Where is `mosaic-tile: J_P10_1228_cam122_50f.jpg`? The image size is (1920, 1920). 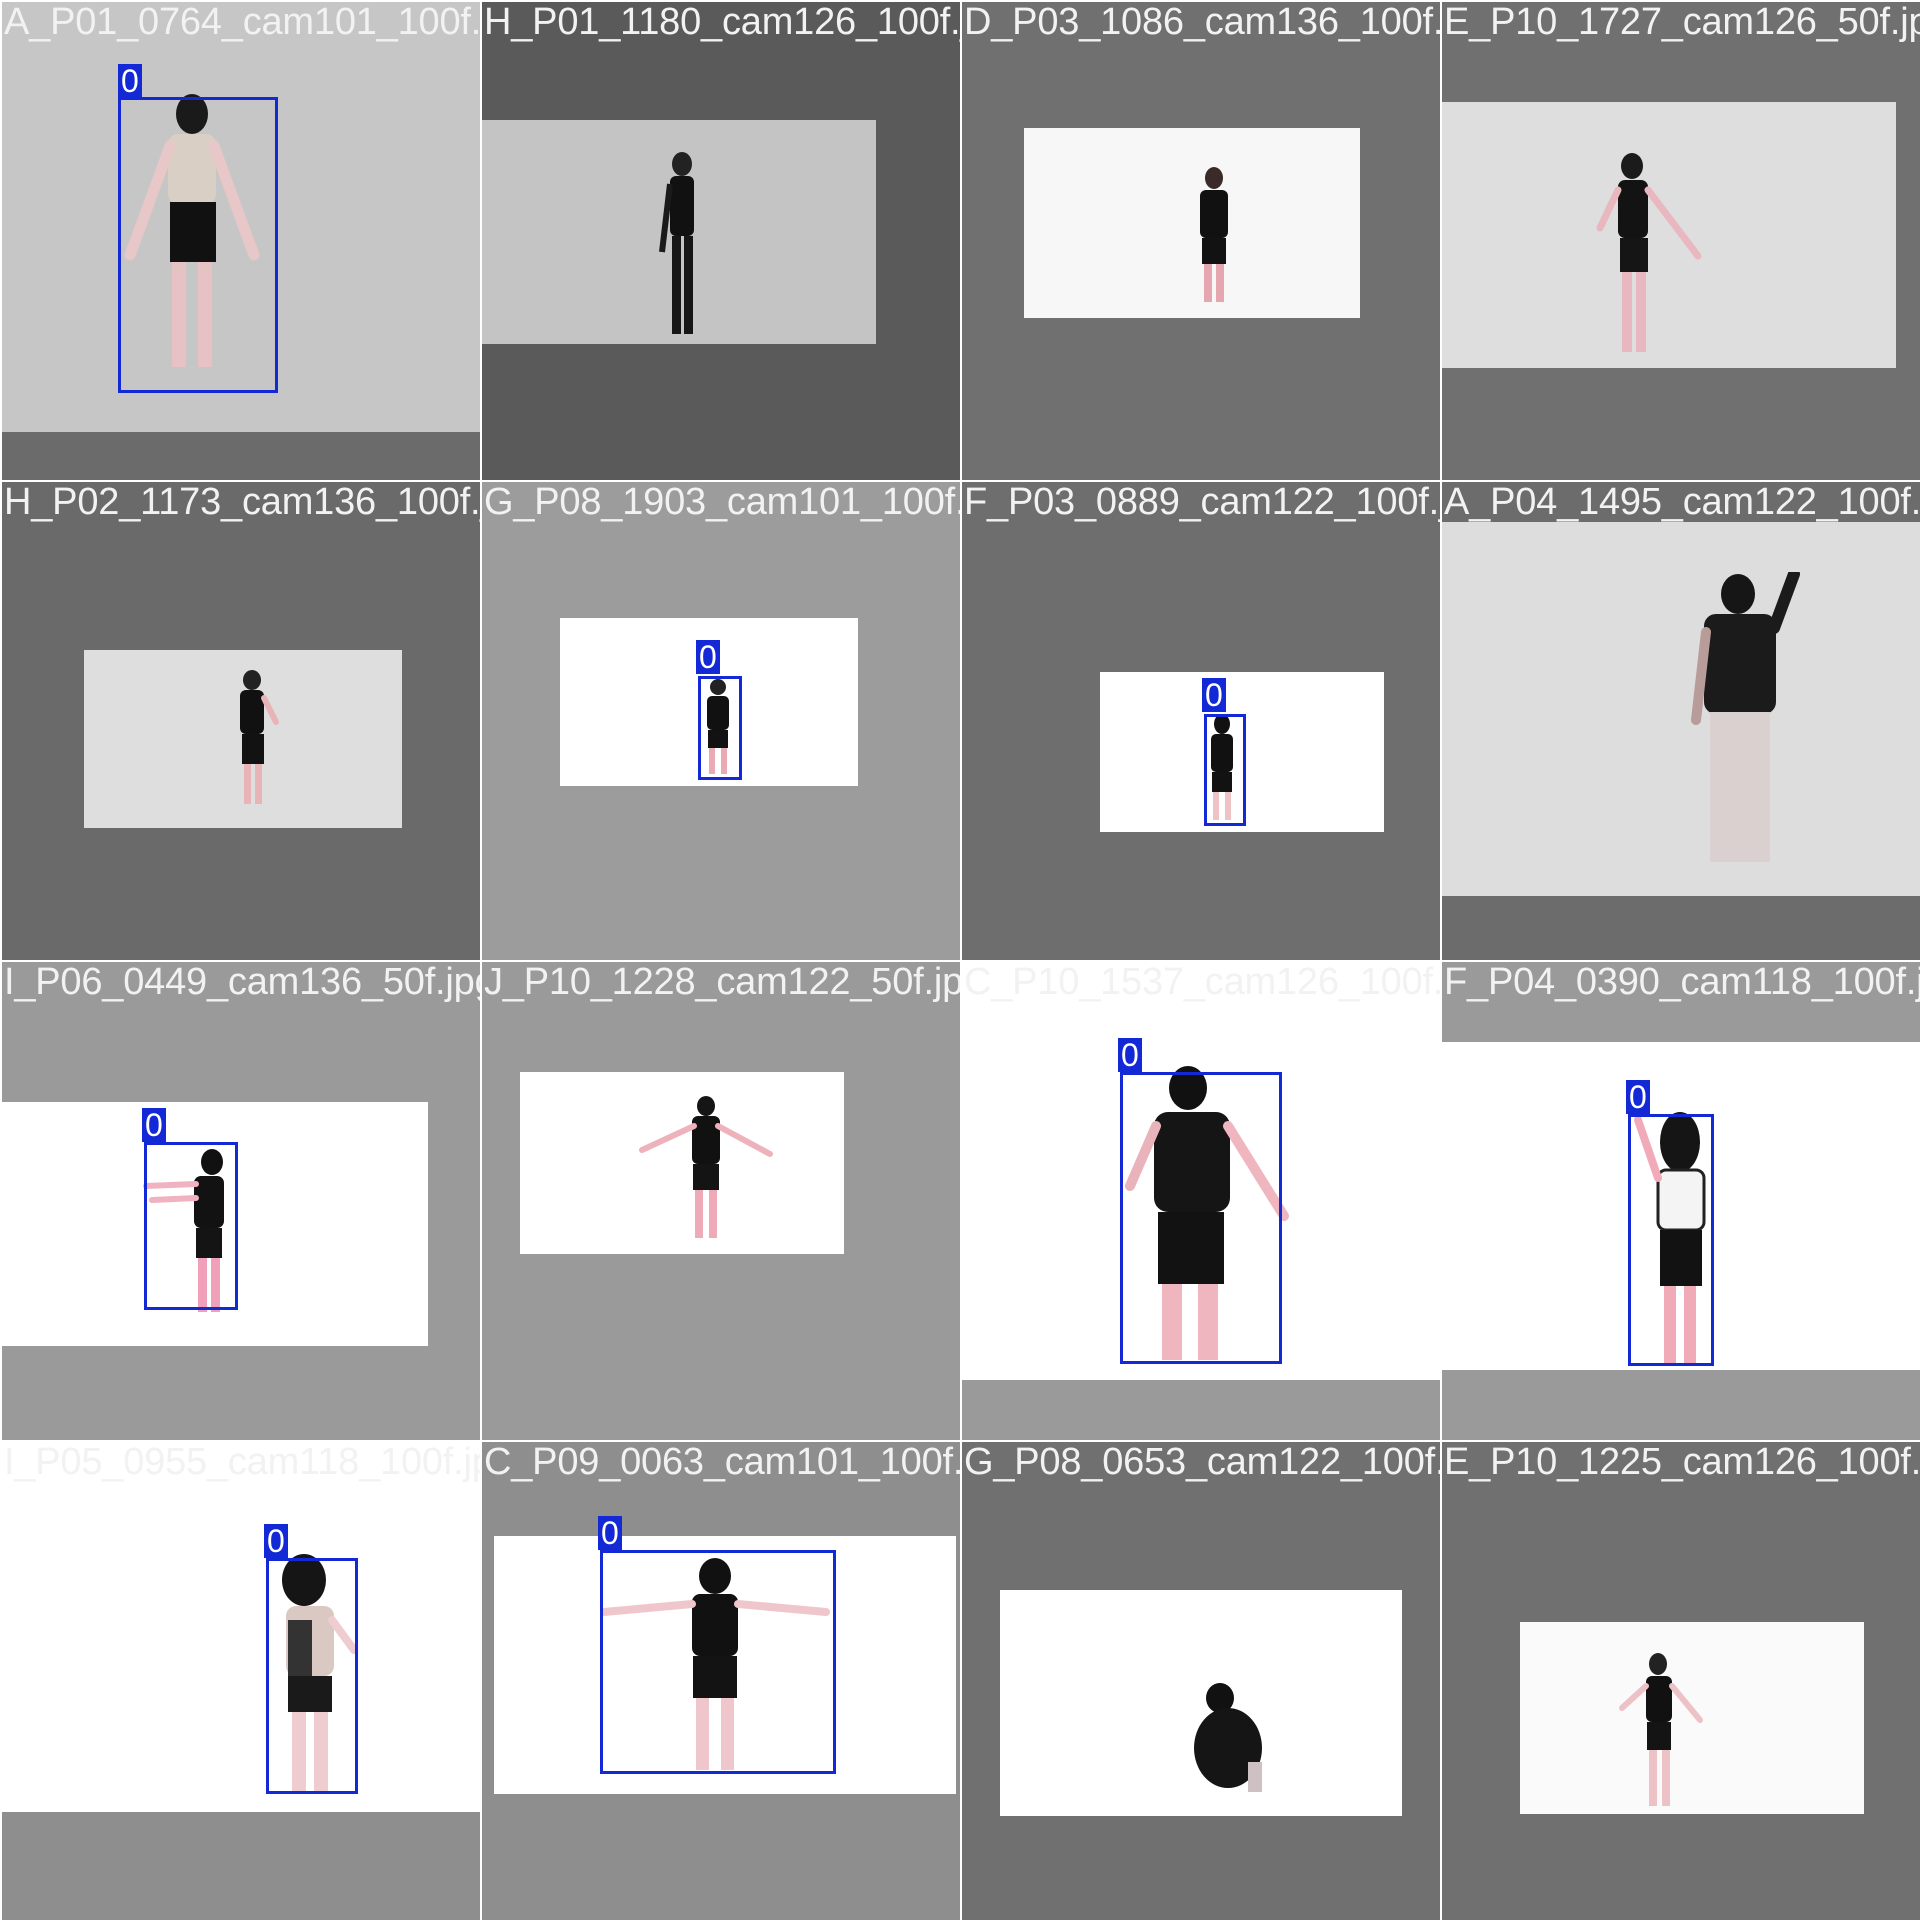 mosaic-tile: J_P10_1228_cam122_50f.jpg is located at coordinates (721, 1201).